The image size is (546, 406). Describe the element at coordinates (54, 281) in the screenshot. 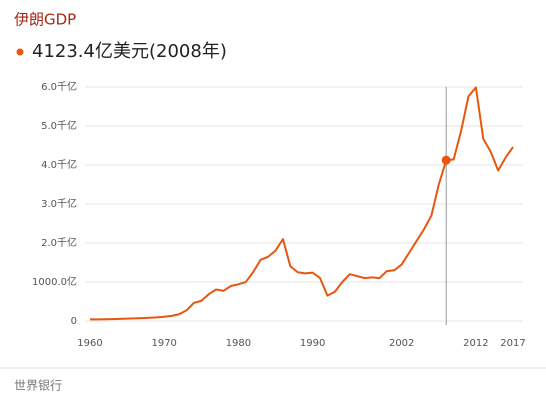

I see `y-tick-label: 1000.0亿` at that location.